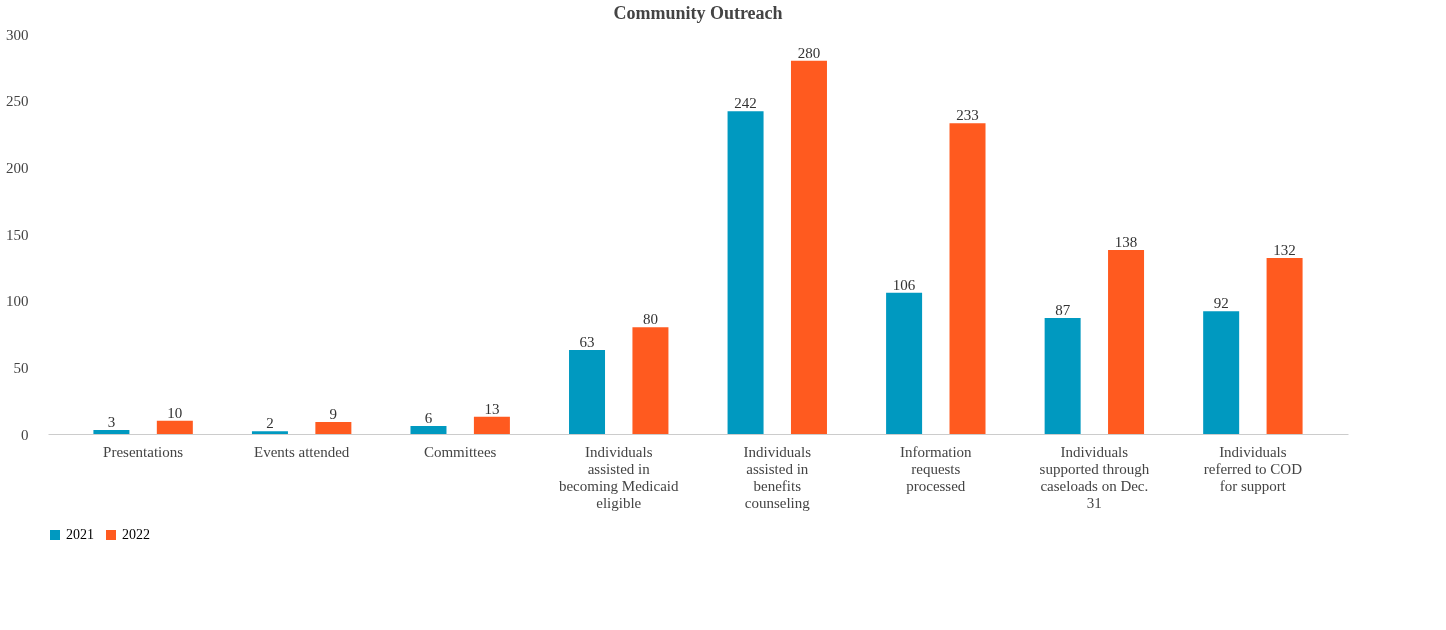  What do you see at coordinates (333, 414) in the screenshot?
I see `data-label: 9` at bounding box center [333, 414].